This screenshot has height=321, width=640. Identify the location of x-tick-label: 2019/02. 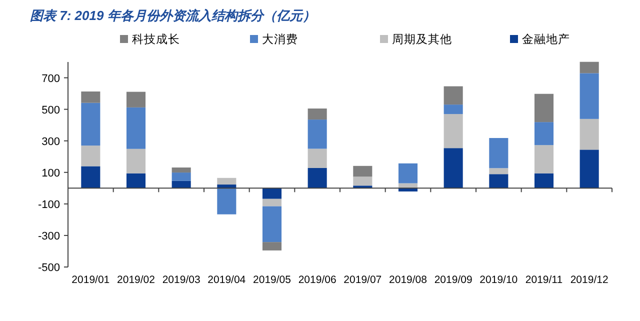
(136, 280).